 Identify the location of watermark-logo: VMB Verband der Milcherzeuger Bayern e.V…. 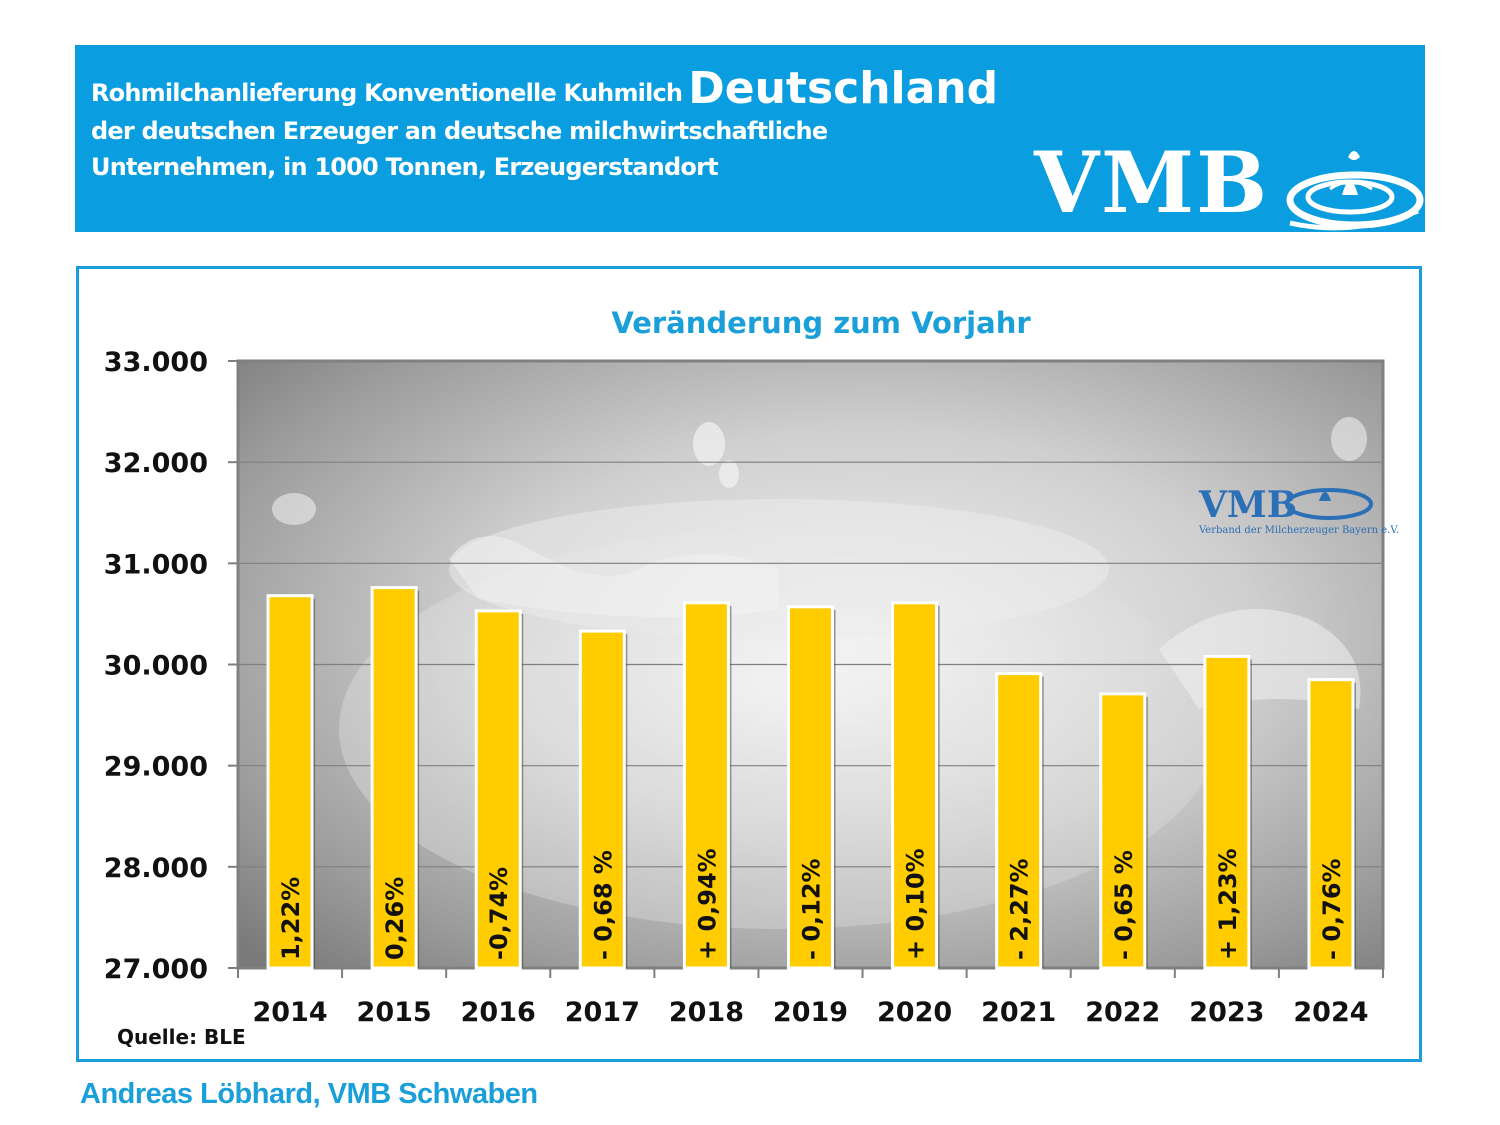
(1298, 510).